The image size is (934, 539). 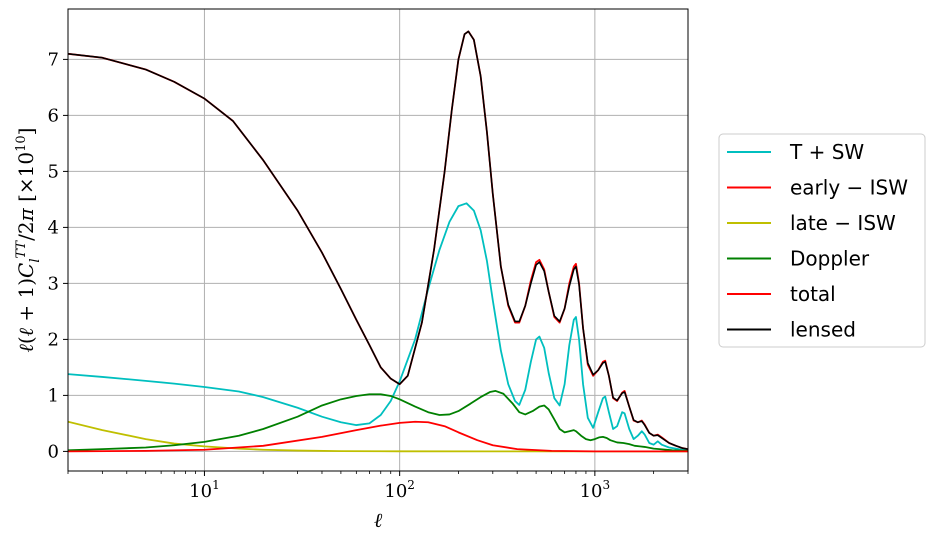 I want to click on x-tick-label: 10¹, so click(x=204, y=490).